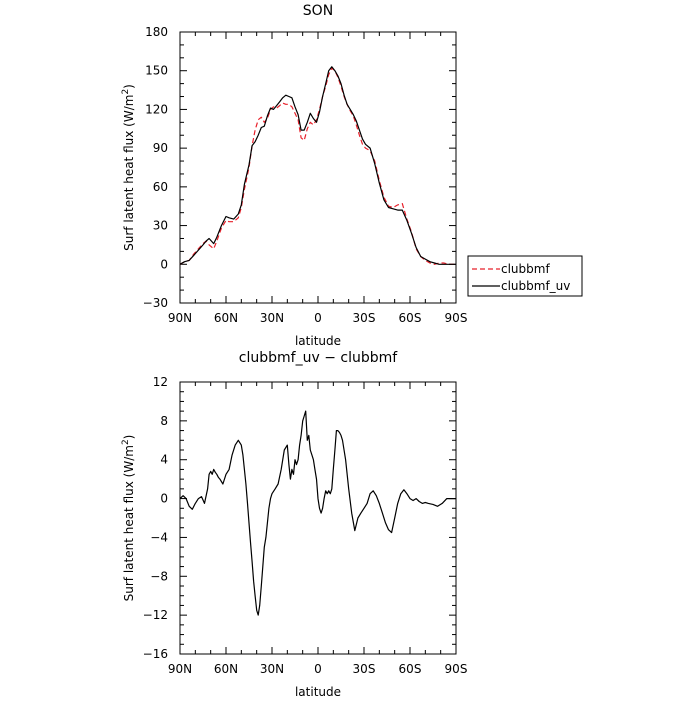  What do you see at coordinates (156, 71) in the screenshot?
I see `y-tick-label: 150` at bounding box center [156, 71].